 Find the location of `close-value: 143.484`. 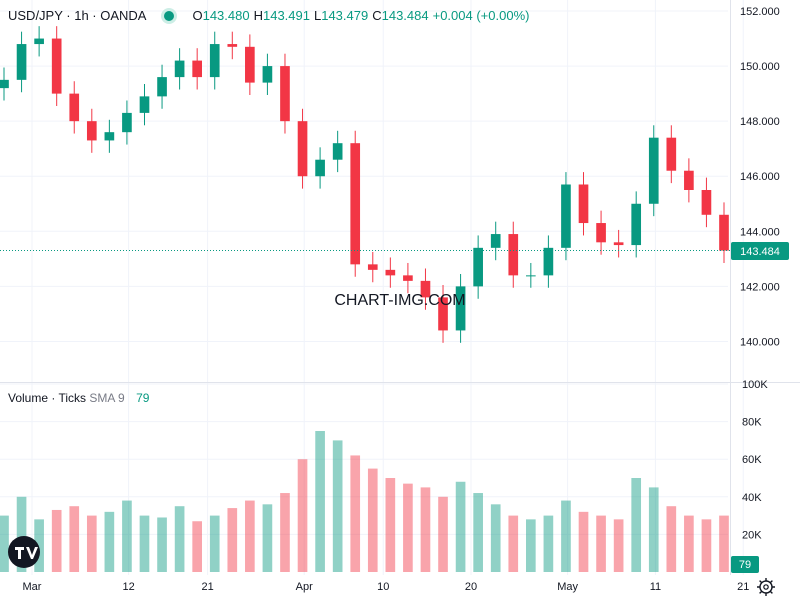

close-value: 143.484 is located at coordinates (405, 15).